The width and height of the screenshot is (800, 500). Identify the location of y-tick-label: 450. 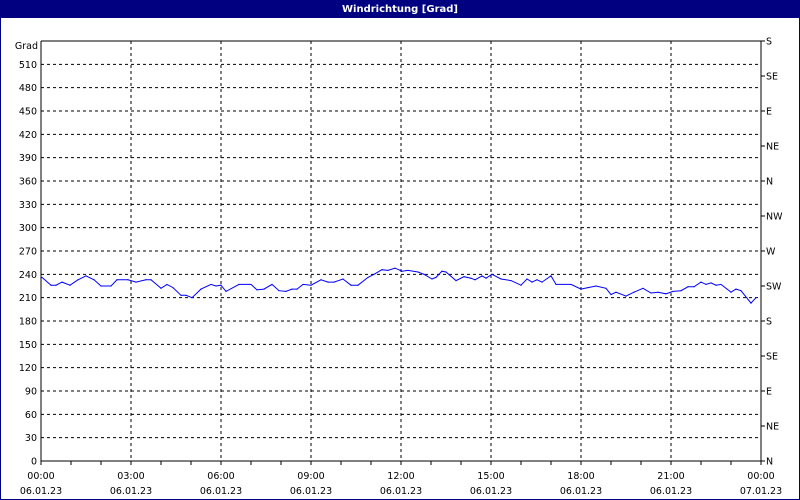
(28, 112).